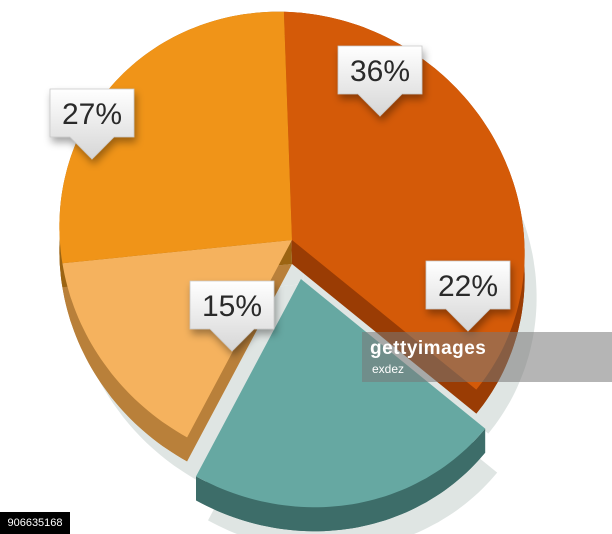 This screenshot has height=534, width=612. I want to click on label-tag: 22%, so click(468, 296).